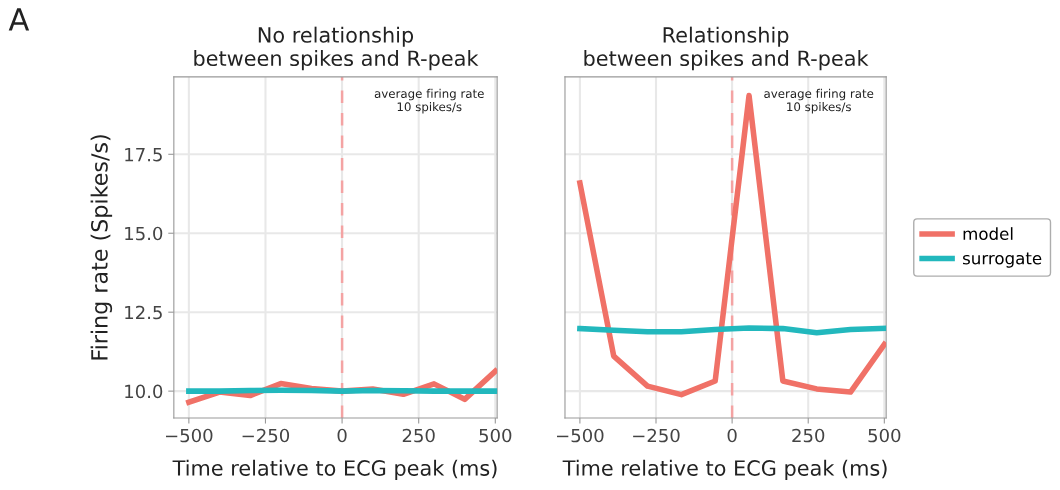 The height and width of the screenshot is (490, 1060). What do you see at coordinates (336, 48) in the screenshot?
I see `chart-title: No relationship between spikes and R-peak` at bounding box center [336, 48].